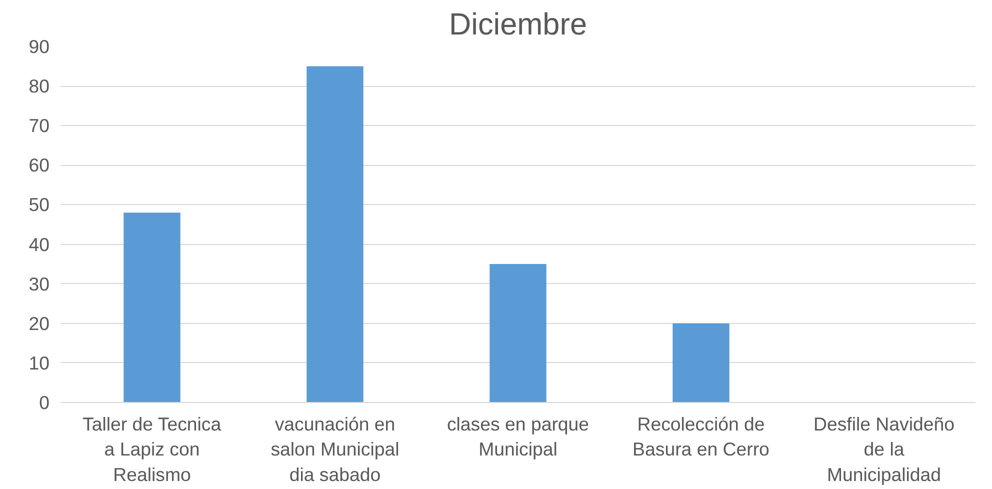  I want to click on y-tick-label: 90, so click(39, 46).